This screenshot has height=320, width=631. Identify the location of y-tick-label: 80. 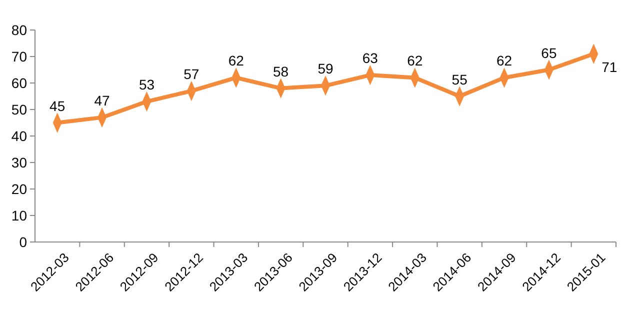
(19, 30).